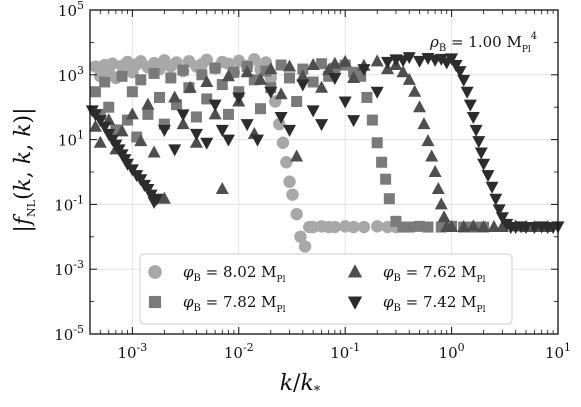 This screenshot has width=581, height=407. Describe the element at coordinates (71, 139) in the screenshot. I see `y-tick-label: 10¹` at that location.